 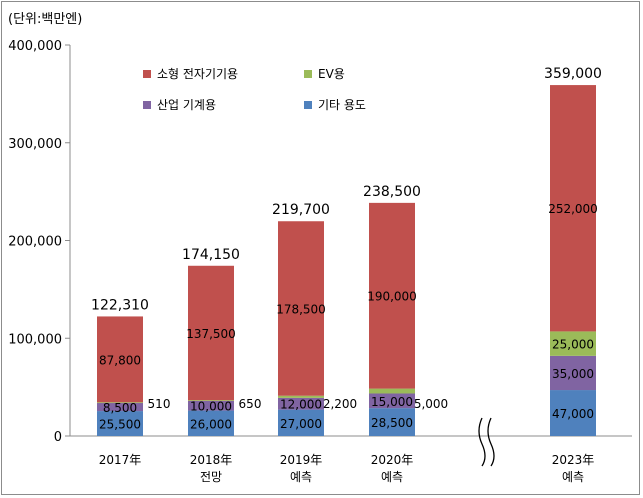 What do you see at coordinates (35, 242) in the screenshot?
I see `y-tick-label: 200,000` at bounding box center [35, 242].